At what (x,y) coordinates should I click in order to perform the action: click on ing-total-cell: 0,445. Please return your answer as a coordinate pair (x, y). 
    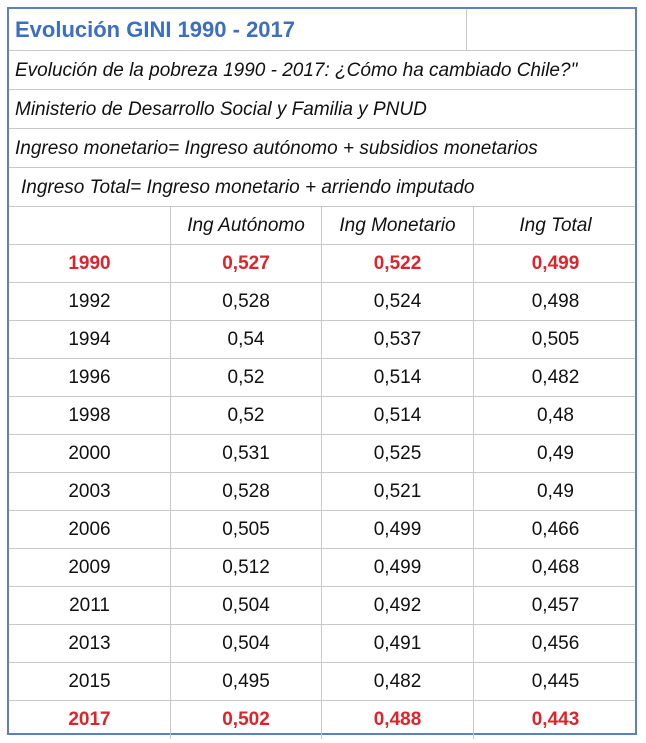
    Looking at the image, I should click on (555, 681).